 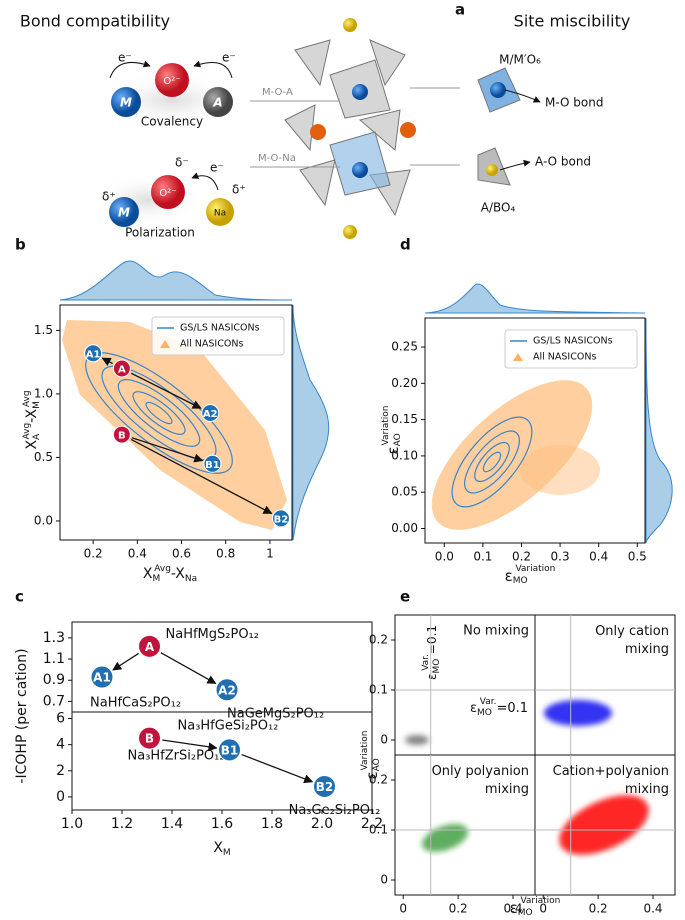 What do you see at coordinates (270, 554) in the screenshot?
I see `x-tick-label: 1` at bounding box center [270, 554].